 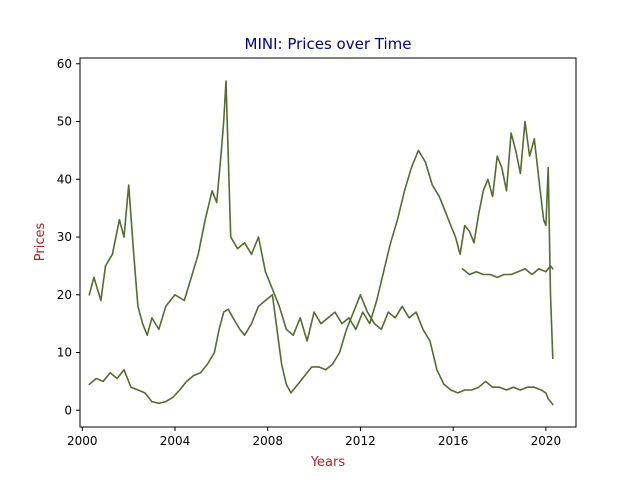 I want to click on y-tick-label: 10, so click(x=64, y=353).